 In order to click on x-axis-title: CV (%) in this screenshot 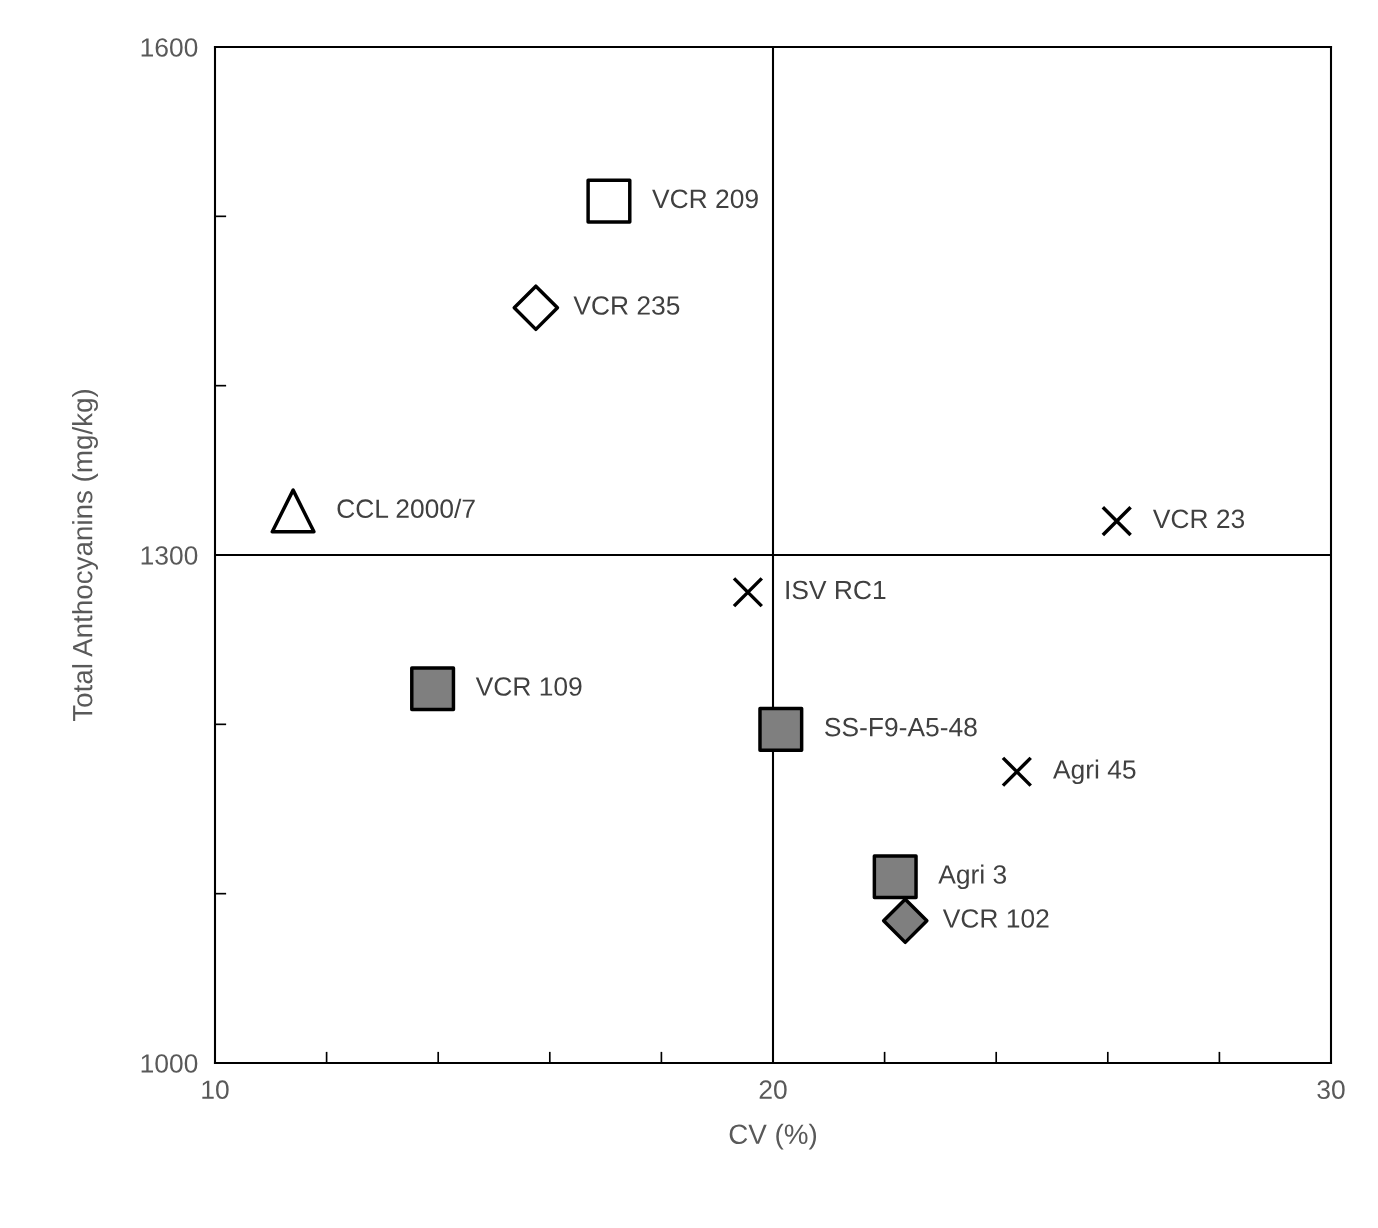, I will do `click(773, 1136)`.